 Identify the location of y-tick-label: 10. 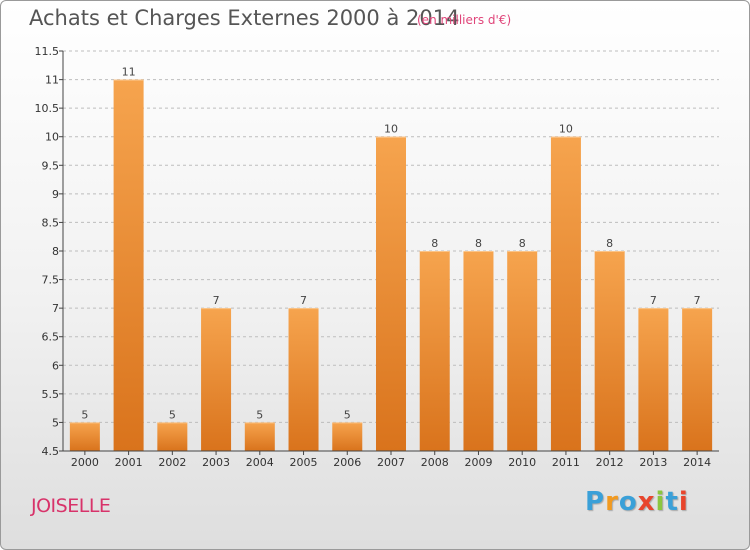
(52, 137).